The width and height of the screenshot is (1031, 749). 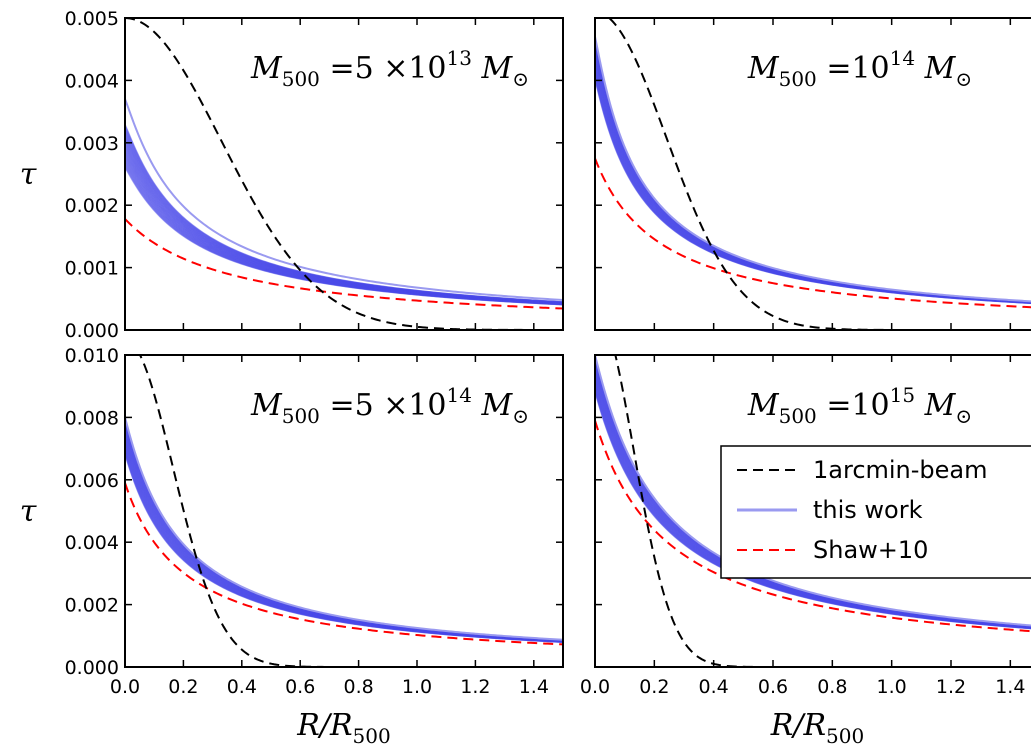 What do you see at coordinates (595, 687) in the screenshot?
I see `x-tick-label: 0.0` at bounding box center [595, 687].